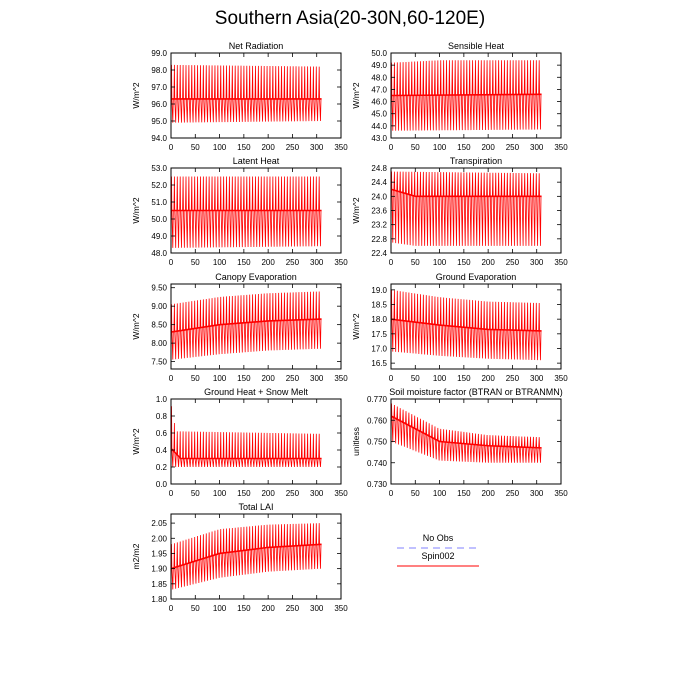  Describe the element at coordinates (162, 450) in the screenshot. I see `y-tick-label: 0.4` at that location.